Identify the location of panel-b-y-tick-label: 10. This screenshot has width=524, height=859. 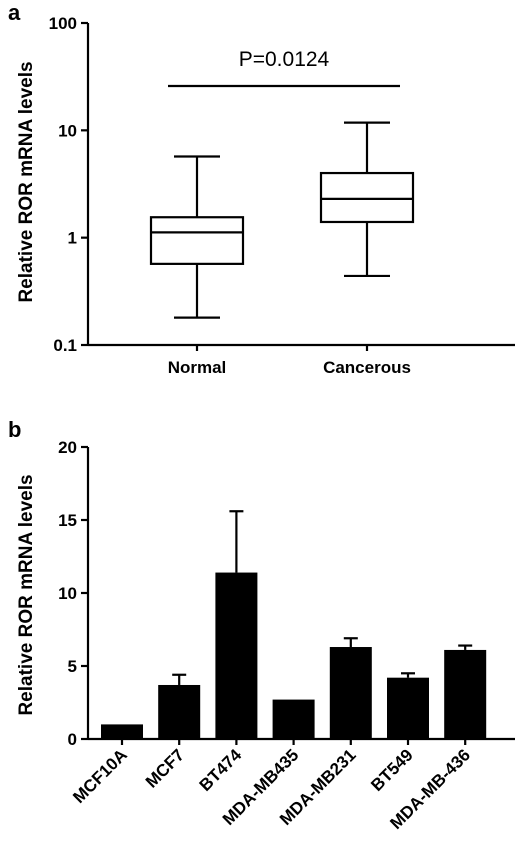
(67, 593).